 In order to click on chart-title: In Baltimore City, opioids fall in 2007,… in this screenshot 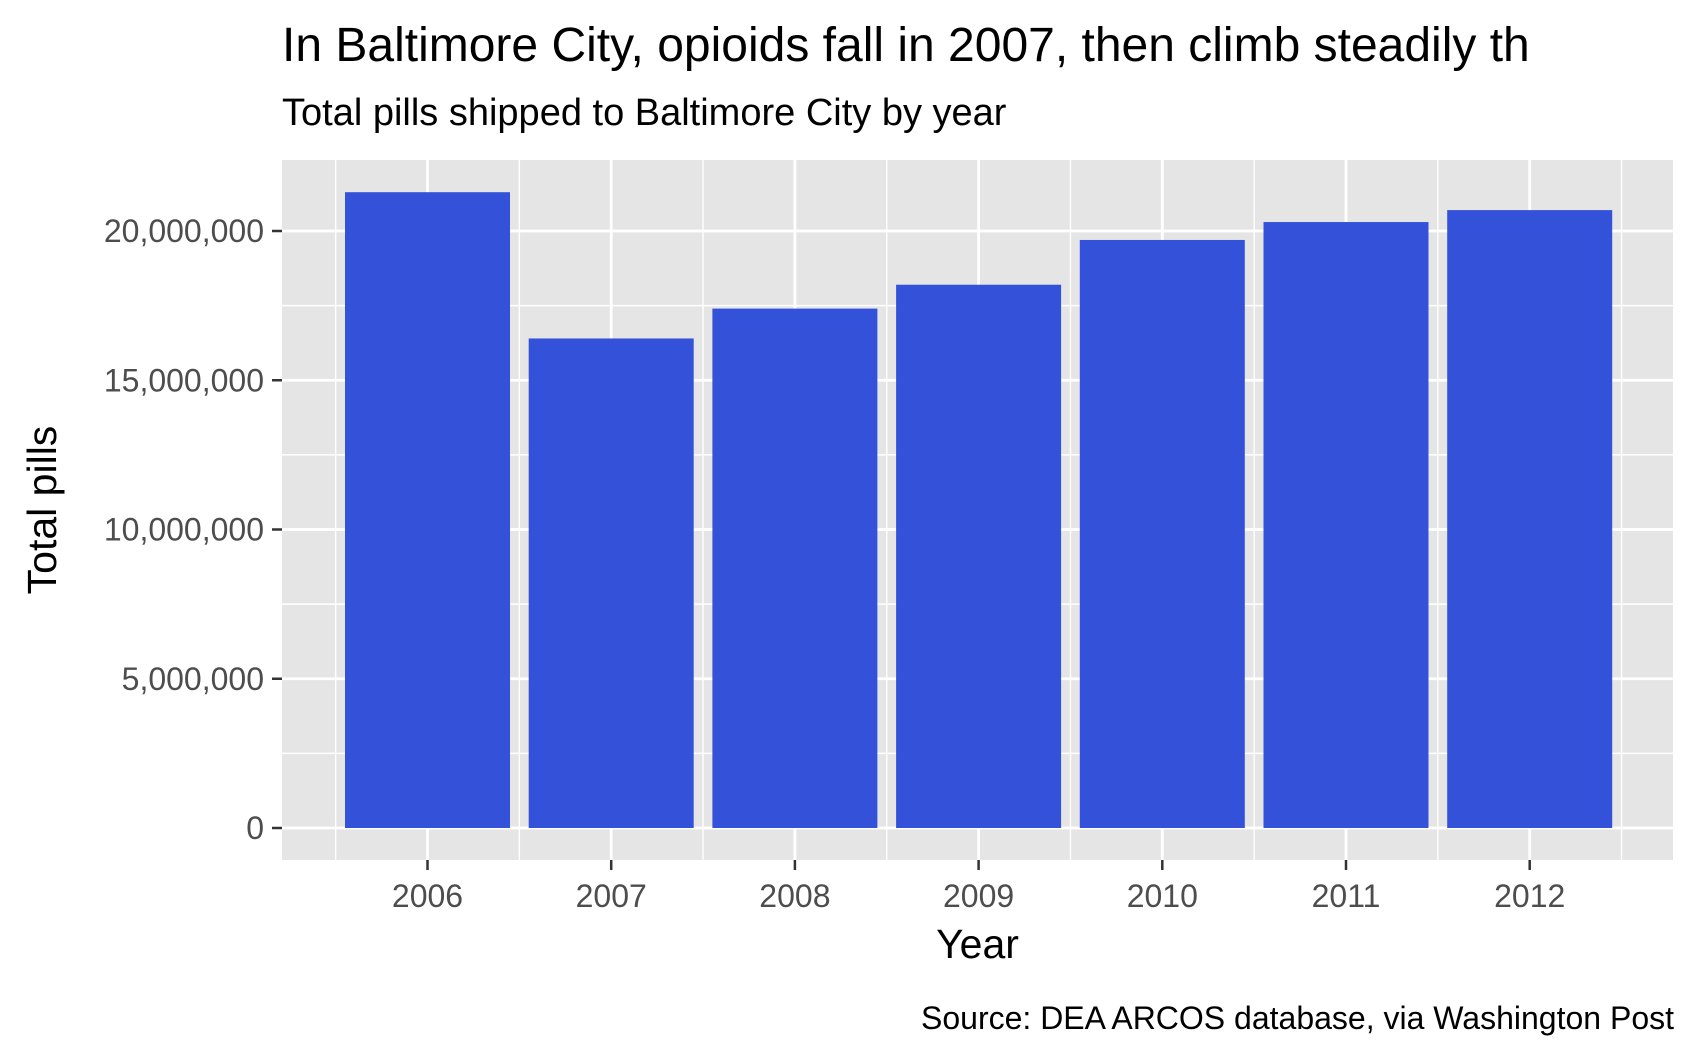, I will do `click(906, 45)`.